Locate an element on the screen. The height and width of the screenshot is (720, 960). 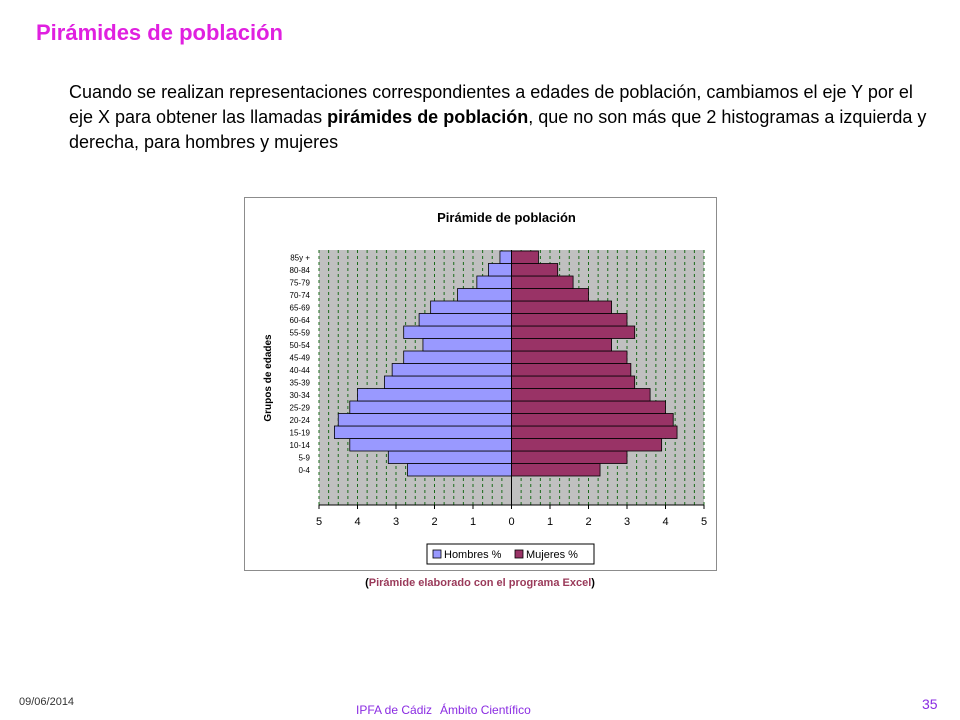
legend-swatch-hombres is located at coordinates (437, 554).